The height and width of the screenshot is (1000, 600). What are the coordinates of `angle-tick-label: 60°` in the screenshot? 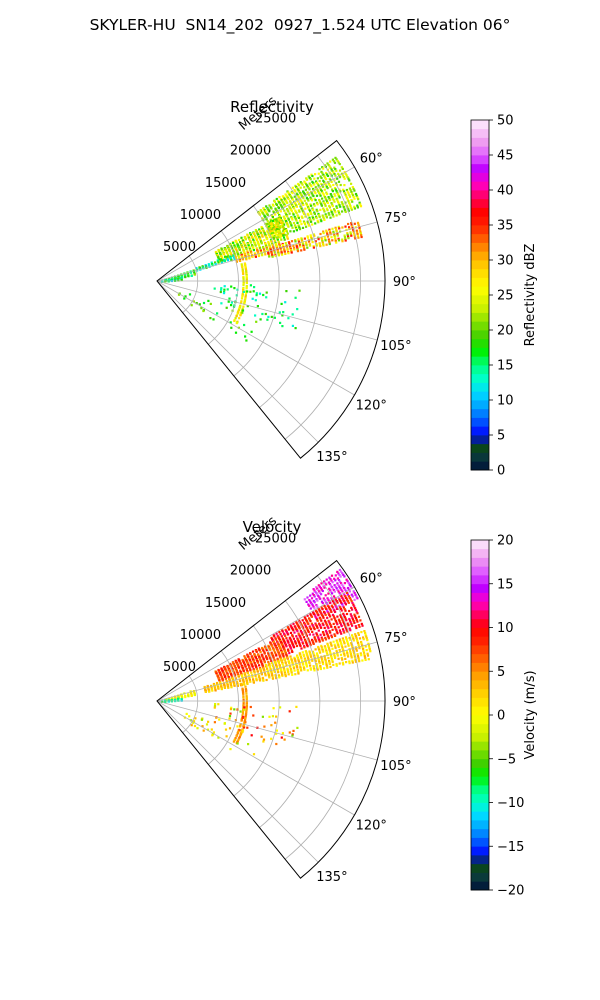 It's located at (371, 578).